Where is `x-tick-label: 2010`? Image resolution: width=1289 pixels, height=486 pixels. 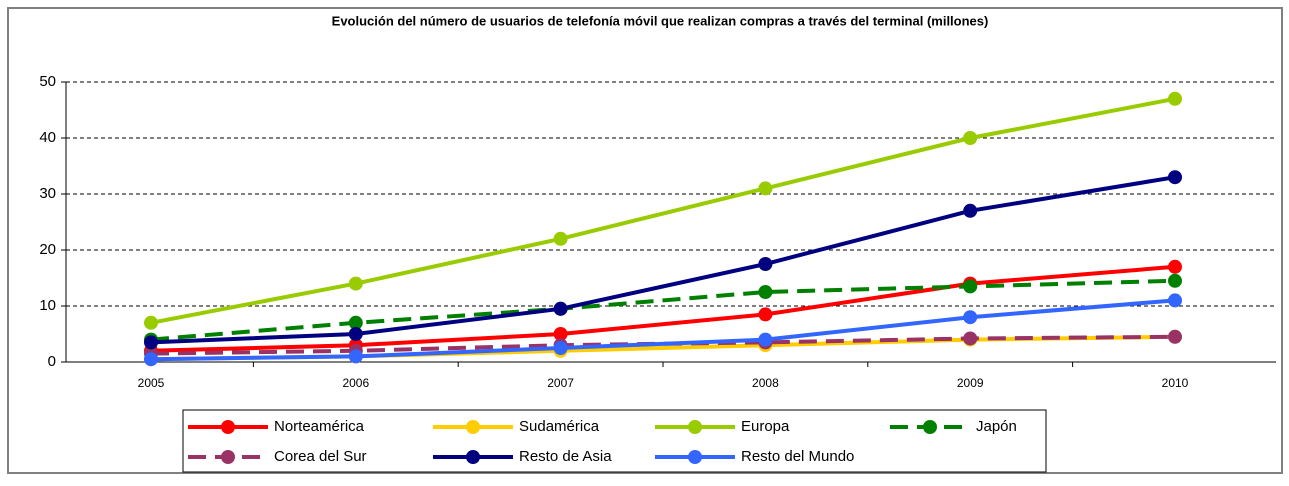
x-tick-label: 2010 is located at coordinates (1175, 383).